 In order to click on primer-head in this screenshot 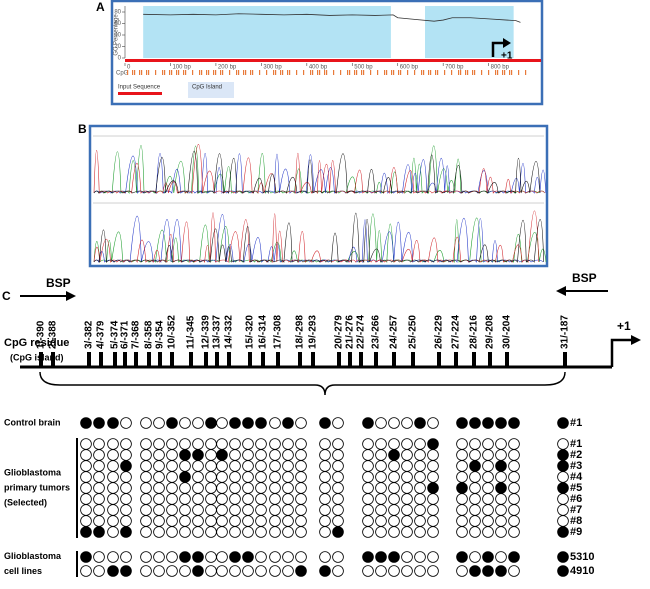, I will do `click(71, 296)`.